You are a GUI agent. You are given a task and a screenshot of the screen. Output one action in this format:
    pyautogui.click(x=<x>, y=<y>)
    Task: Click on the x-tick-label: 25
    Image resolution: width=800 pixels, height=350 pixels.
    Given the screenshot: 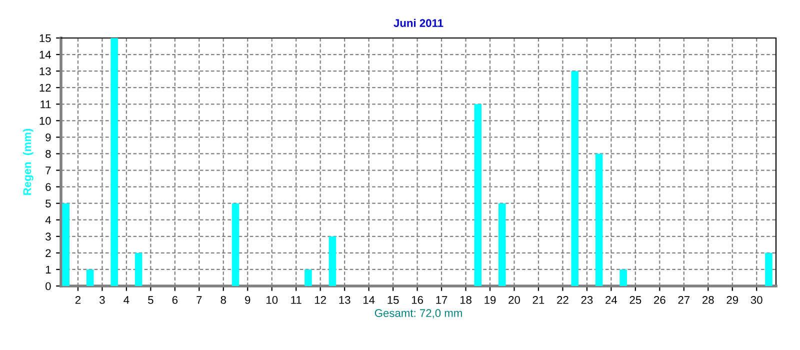 What is the action you would take?
    pyautogui.click(x=636, y=300)
    